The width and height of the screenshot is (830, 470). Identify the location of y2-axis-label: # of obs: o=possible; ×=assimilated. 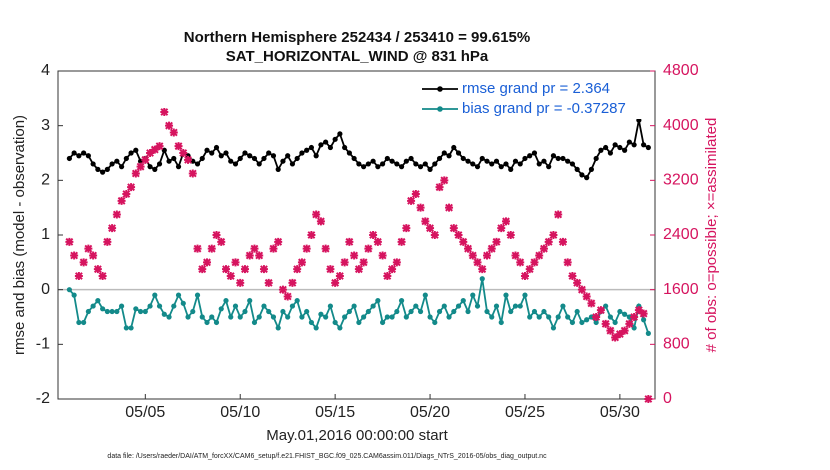
(711, 235).